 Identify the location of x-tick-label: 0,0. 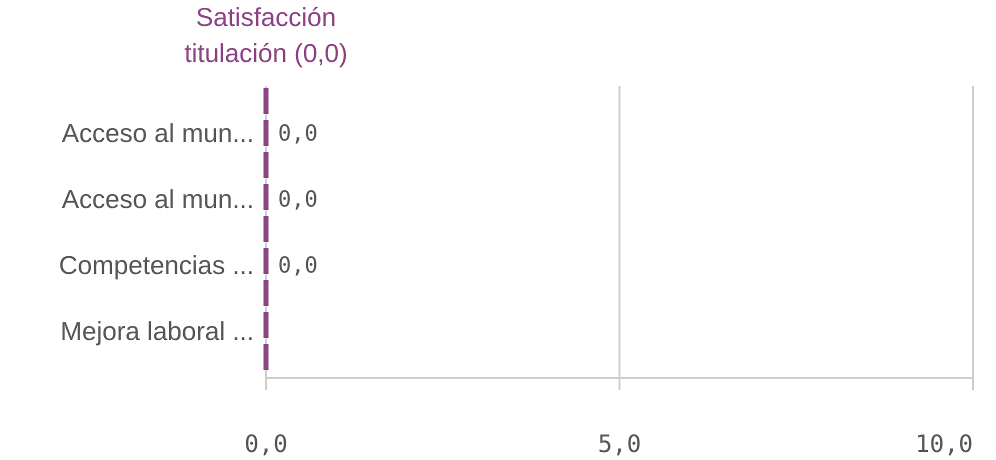
(266, 444).